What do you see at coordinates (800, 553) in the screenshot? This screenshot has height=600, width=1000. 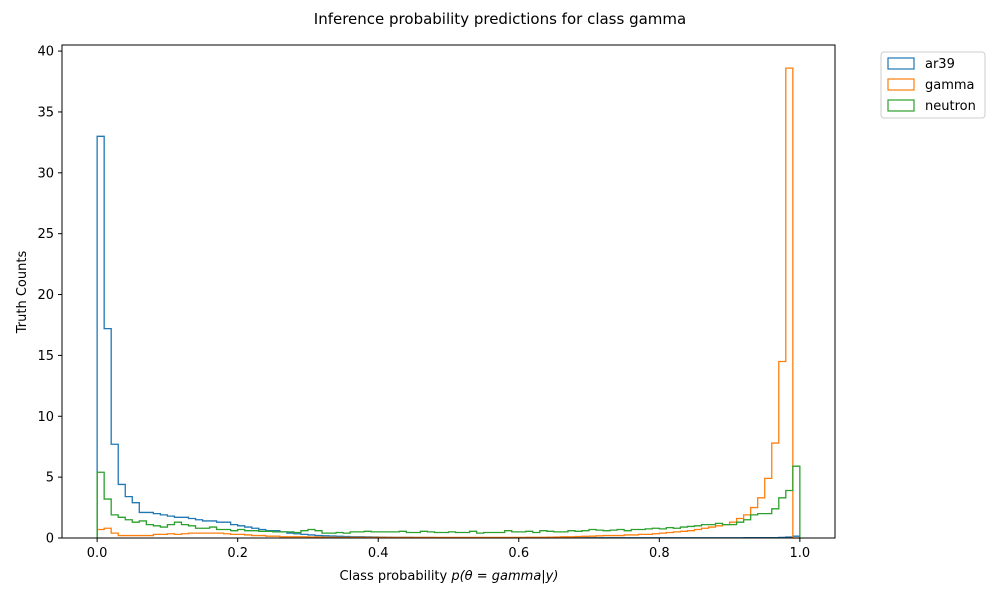 I see `x-tick-label: 1.0` at bounding box center [800, 553].